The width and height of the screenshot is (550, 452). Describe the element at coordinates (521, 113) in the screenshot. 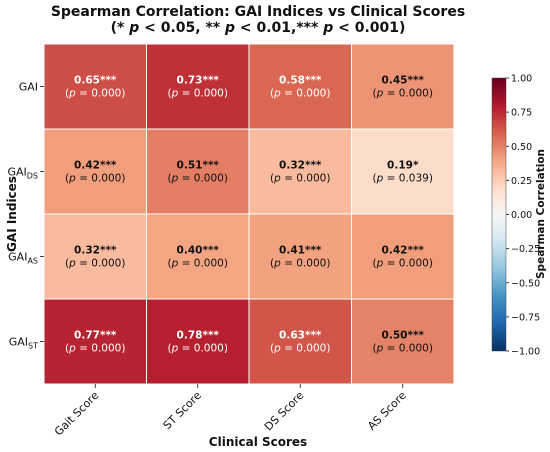

I see `colorbar-tick-label: 0.75` at that location.